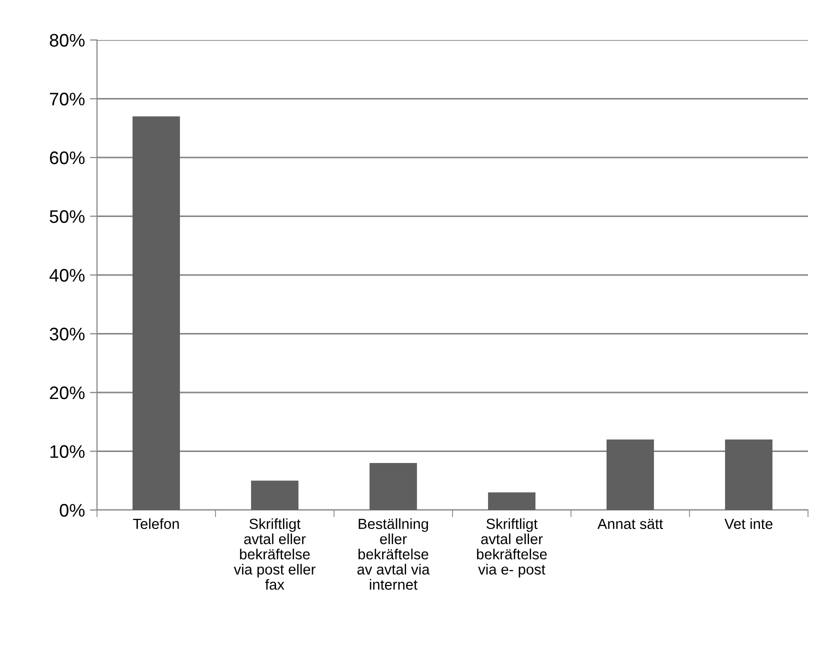 The height and width of the screenshot is (662, 831). I want to click on x-tick-label: Telefon, so click(156, 524).